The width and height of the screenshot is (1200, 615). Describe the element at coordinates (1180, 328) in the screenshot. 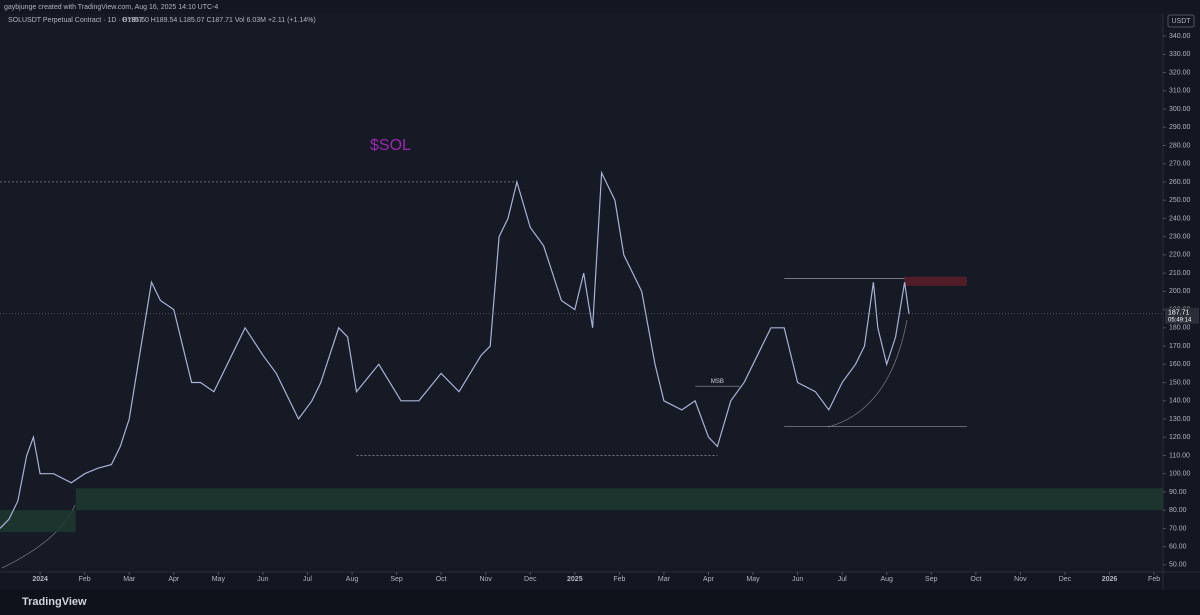

I see `y-tick-label: 180.00` at that location.